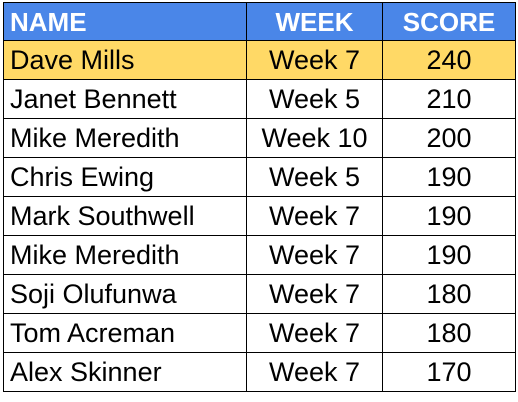 The width and height of the screenshot is (518, 402). I want to click on cell-name: Chris Ewing, so click(125, 177).